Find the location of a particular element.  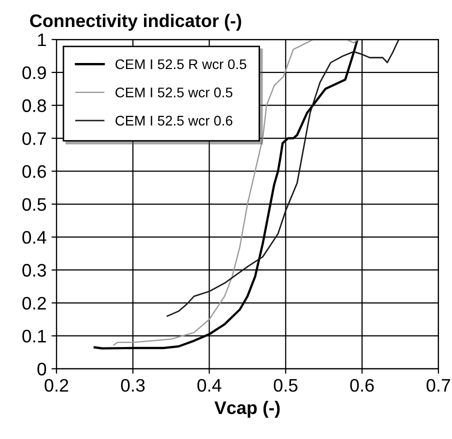

x-tick-label: 0.7 is located at coordinates (438, 385).